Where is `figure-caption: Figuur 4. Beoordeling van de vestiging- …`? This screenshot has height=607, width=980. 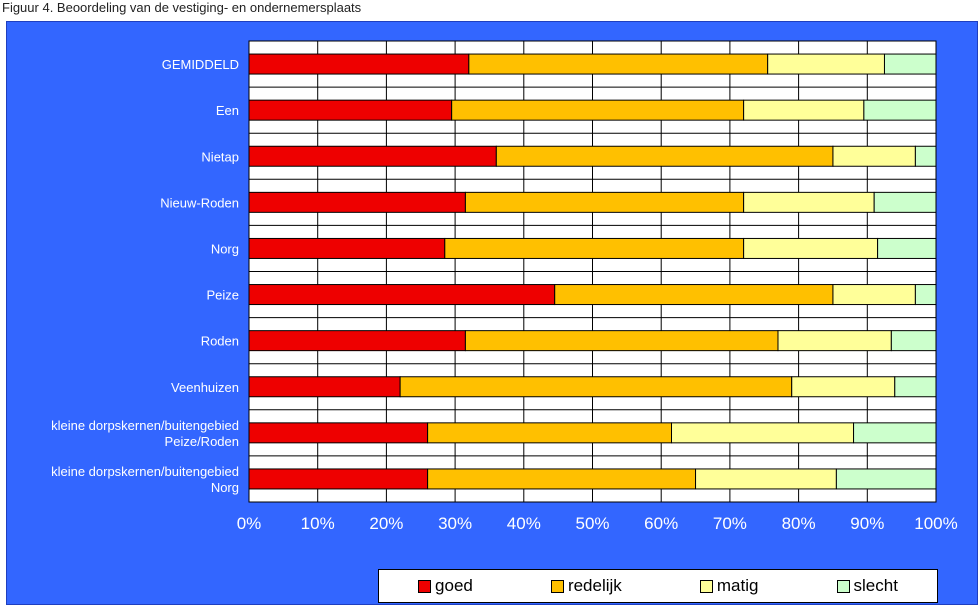
figure-caption: Figuur 4. Beoordeling van de vestiging- … is located at coordinates (182, 7).